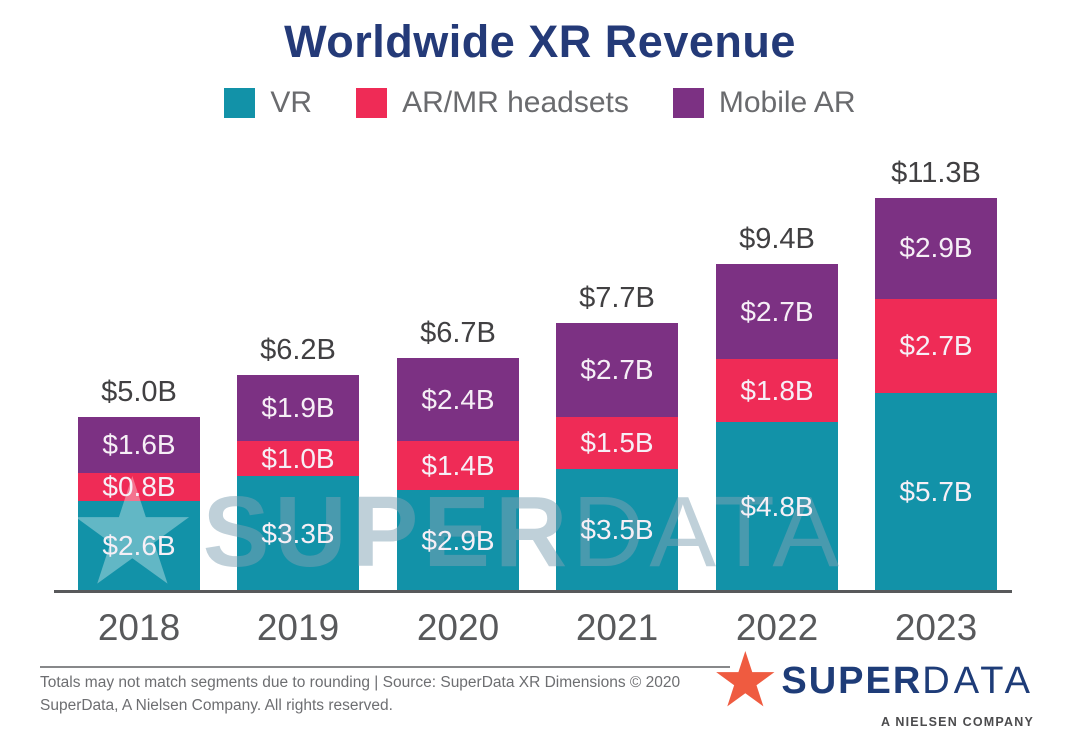 The height and width of the screenshot is (753, 1080). Describe the element at coordinates (139, 545) in the screenshot. I see `segment-vr-2018` at that location.